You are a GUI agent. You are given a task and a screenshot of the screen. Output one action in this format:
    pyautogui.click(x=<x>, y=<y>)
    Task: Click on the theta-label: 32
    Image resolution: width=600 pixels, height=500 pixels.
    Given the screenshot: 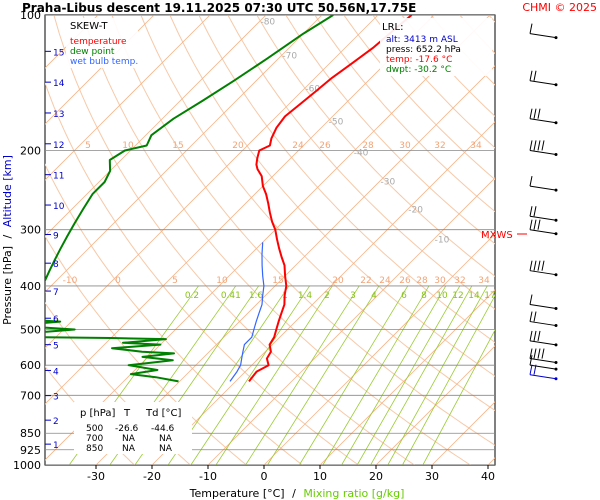 What is the action you would take?
    pyautogui.click(x=459, y=281)
    